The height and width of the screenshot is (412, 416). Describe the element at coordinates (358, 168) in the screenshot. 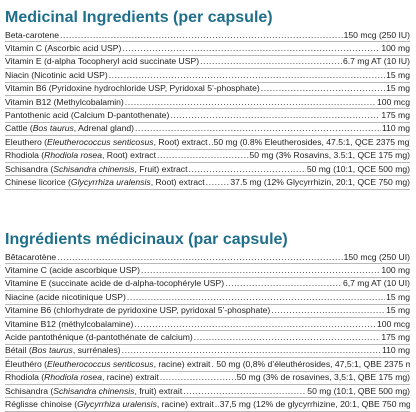

I see `ingredient-amount: 50 mg (10:1, QCE 500 mg)` at that location.